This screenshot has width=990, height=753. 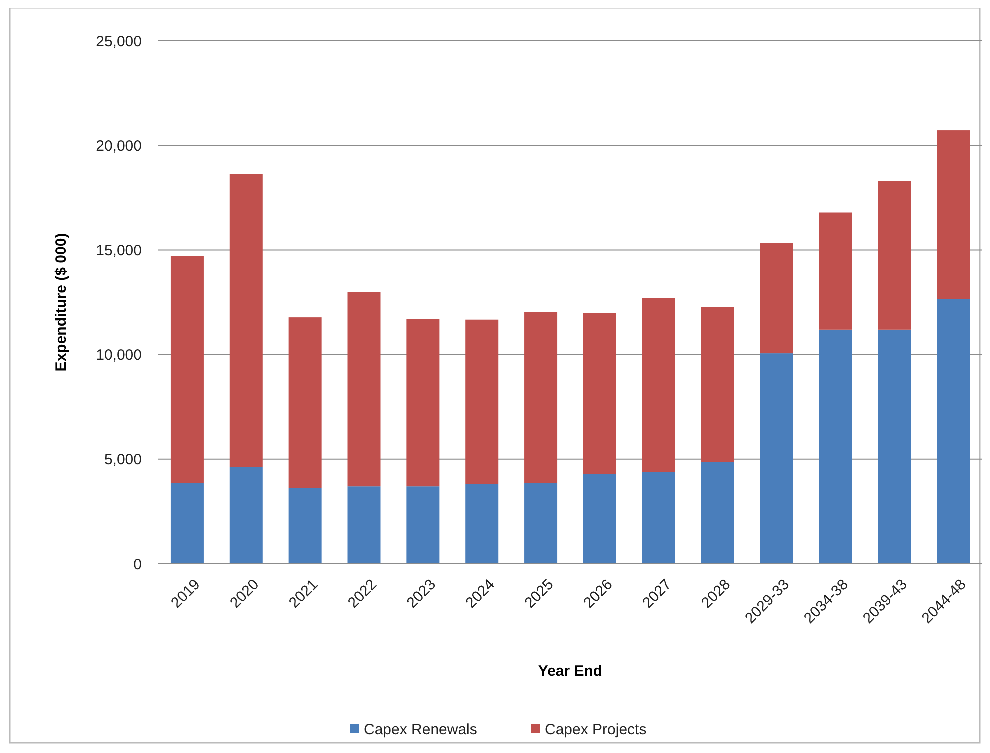 What do you see at coordinates (61, 302) in the screenshot?
I see `y-axis-title: Expenditure ($ 000)` at bounding box center [61, 302].